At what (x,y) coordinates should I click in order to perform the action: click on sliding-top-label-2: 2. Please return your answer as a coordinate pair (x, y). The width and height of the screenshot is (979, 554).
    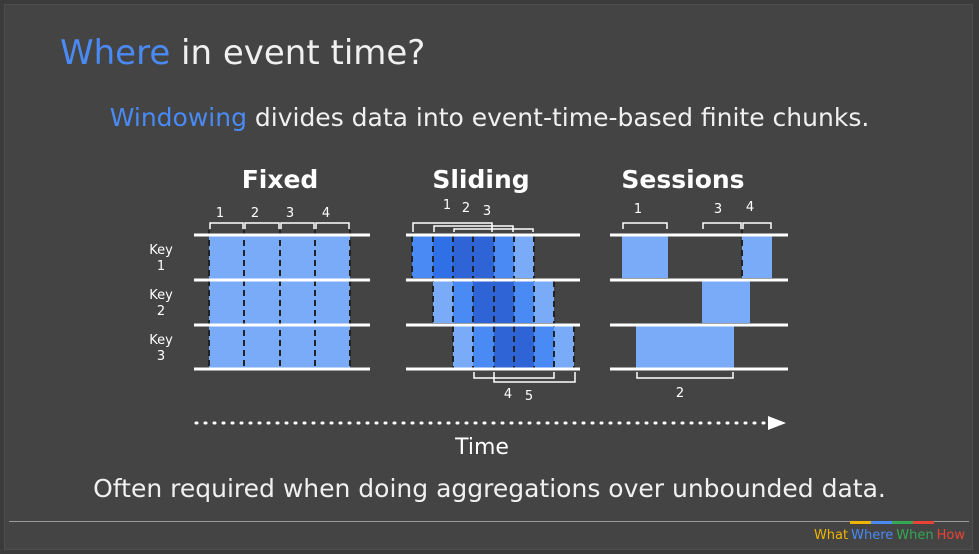
    Looking at the image, I should click on (466, 208).